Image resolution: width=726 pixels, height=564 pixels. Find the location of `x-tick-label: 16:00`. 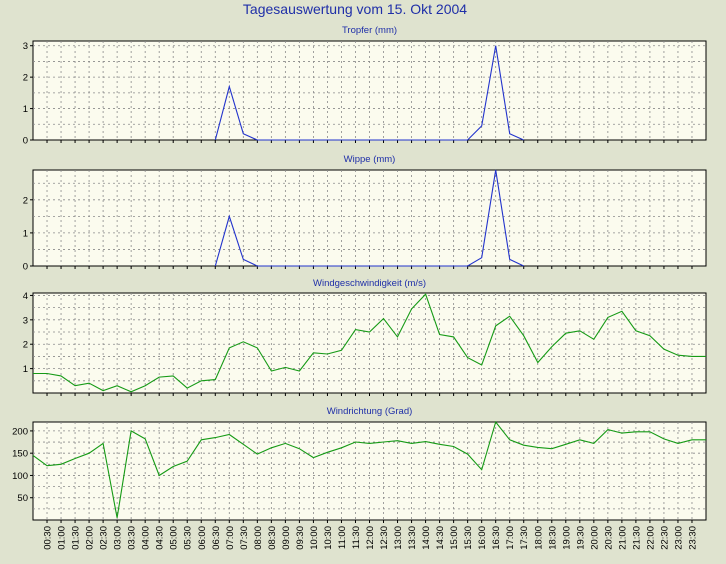

x-tick-label: 16:00 is located at coordinates (482, 538).